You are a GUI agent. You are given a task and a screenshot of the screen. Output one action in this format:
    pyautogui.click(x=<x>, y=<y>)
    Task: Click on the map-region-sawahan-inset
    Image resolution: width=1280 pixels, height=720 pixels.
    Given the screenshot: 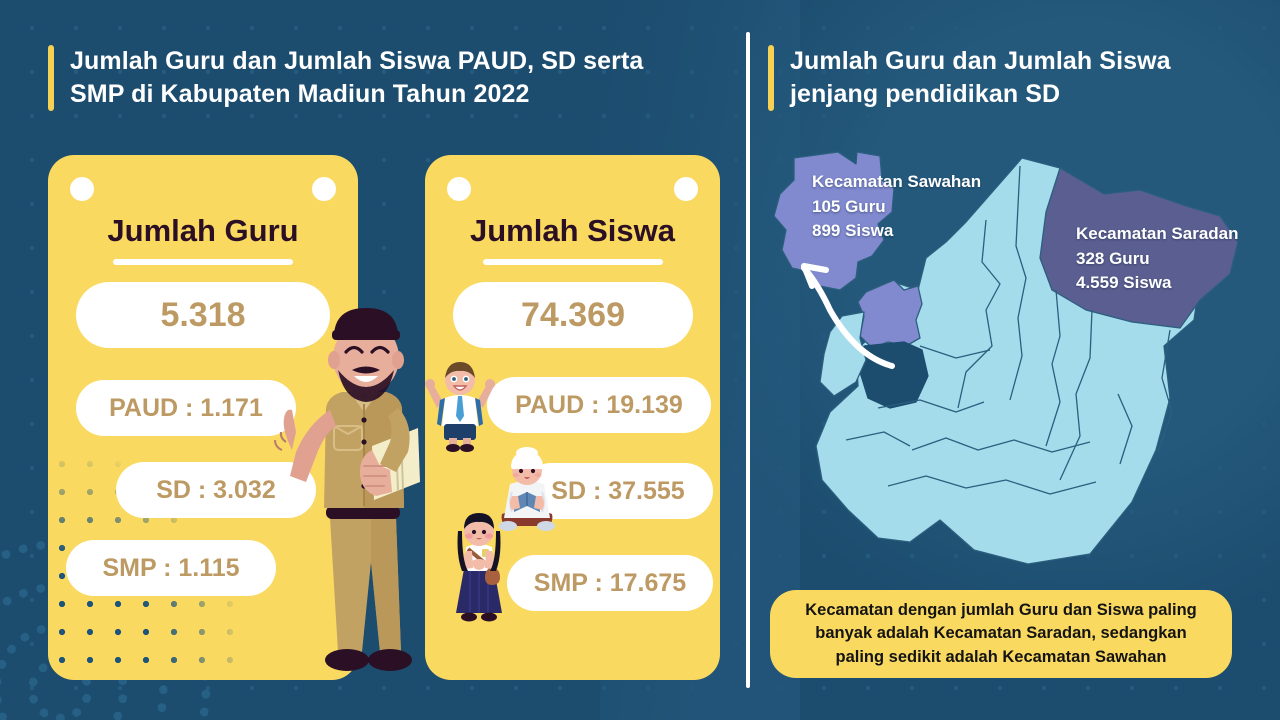 What is the action you would take?
    pyautogui.click(x=834, y=221)
    